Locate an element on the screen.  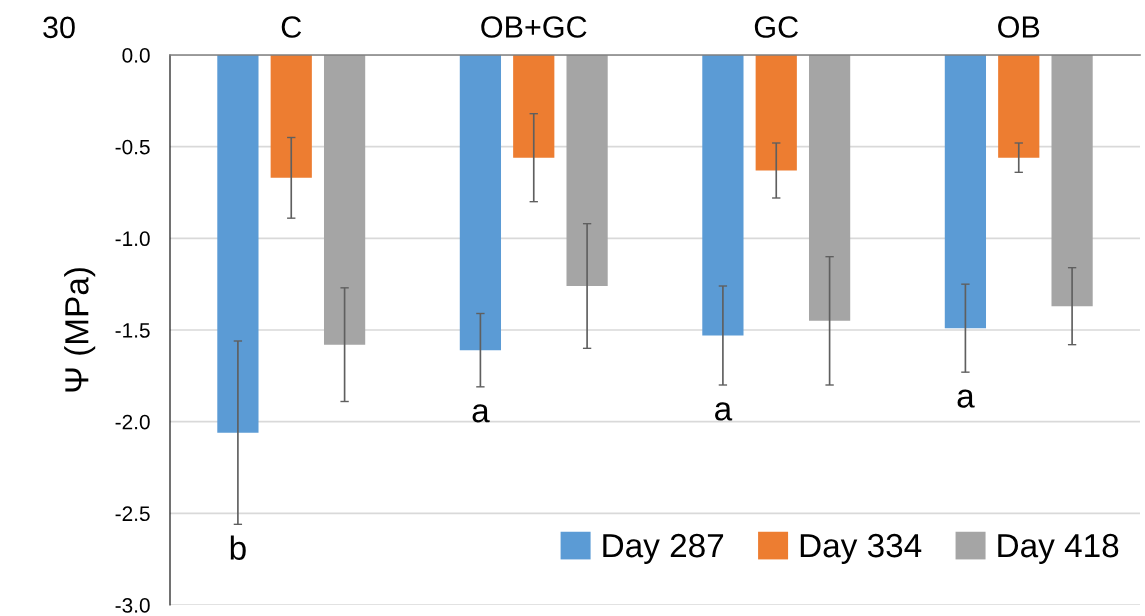
legend-label: Day 334 is located at coordinates (861, 548).